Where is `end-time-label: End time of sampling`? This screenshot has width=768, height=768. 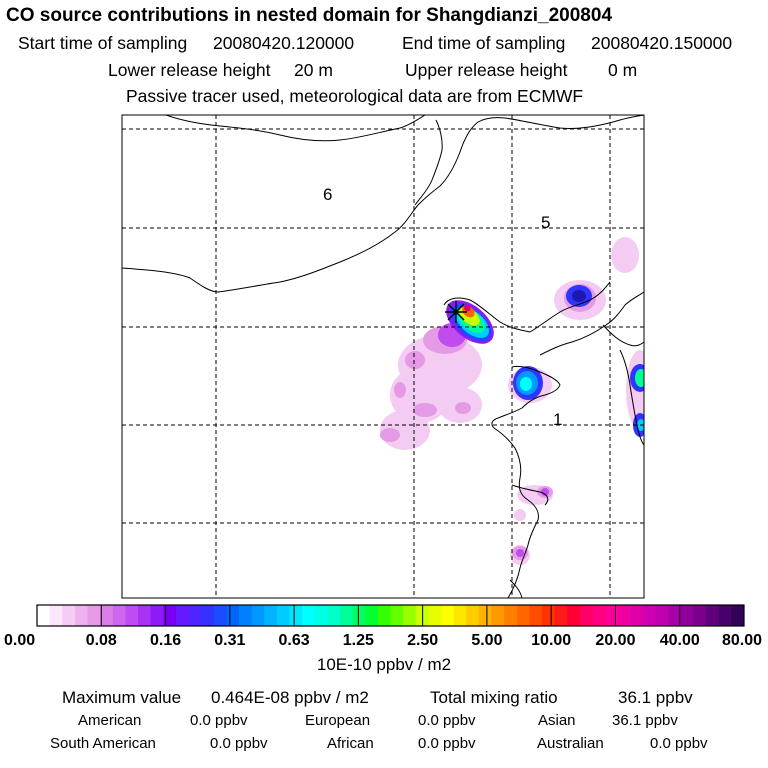 end-time-label: End time of sampling is located at coordinates (484, 43).